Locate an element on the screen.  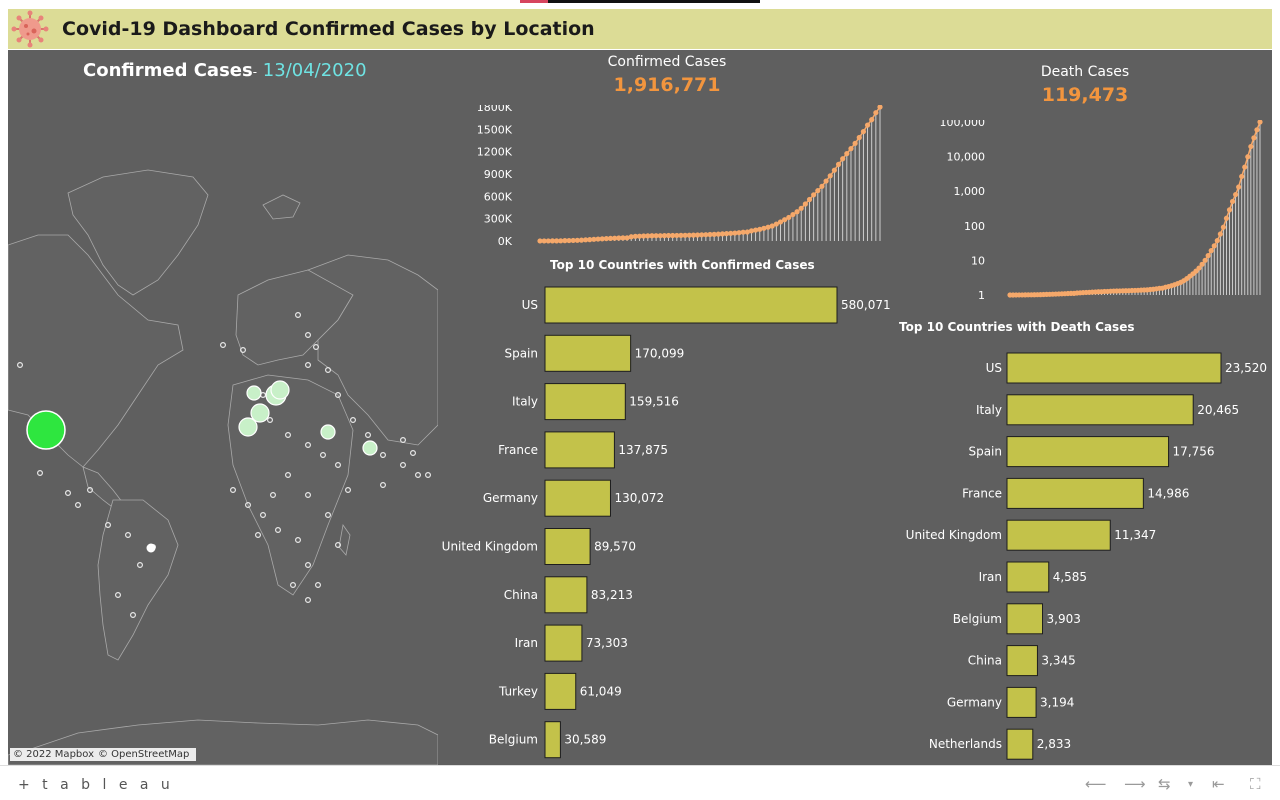
map-bubble-us is located at coordinates (46, 430).